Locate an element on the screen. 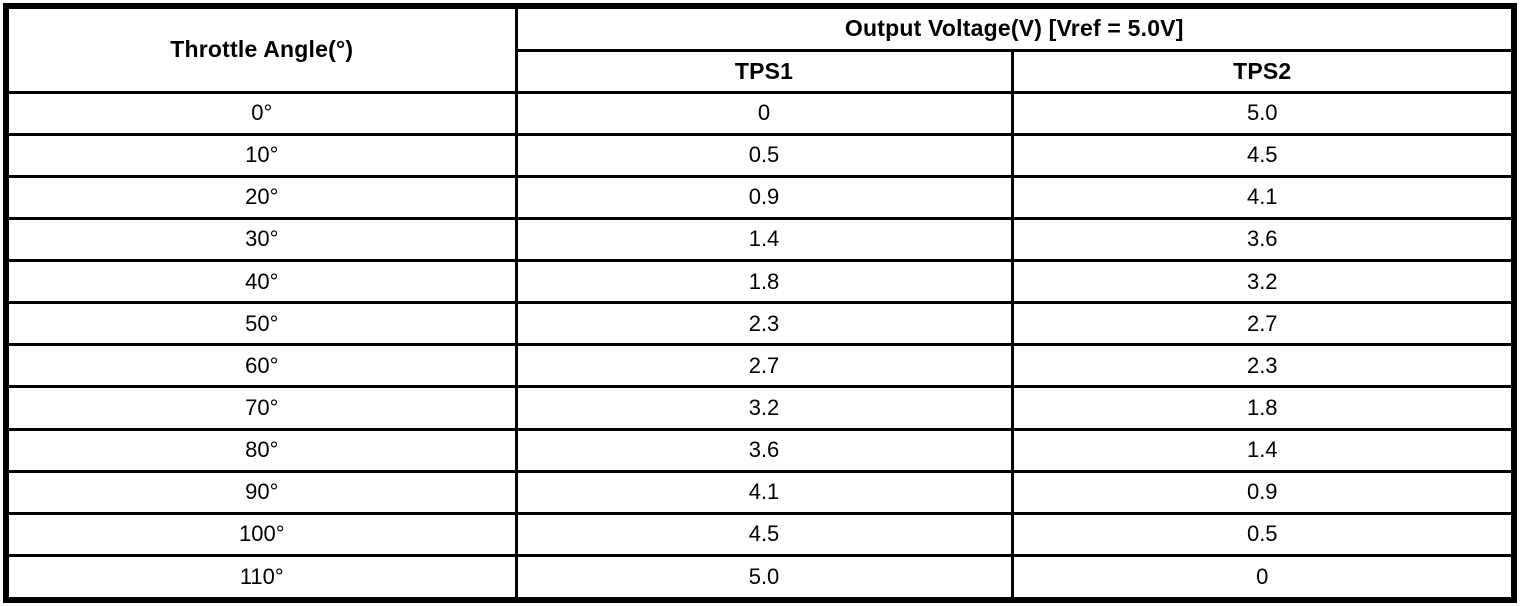  table-row: 60° 2.7 2.3 is located at coordinates (760, 366).